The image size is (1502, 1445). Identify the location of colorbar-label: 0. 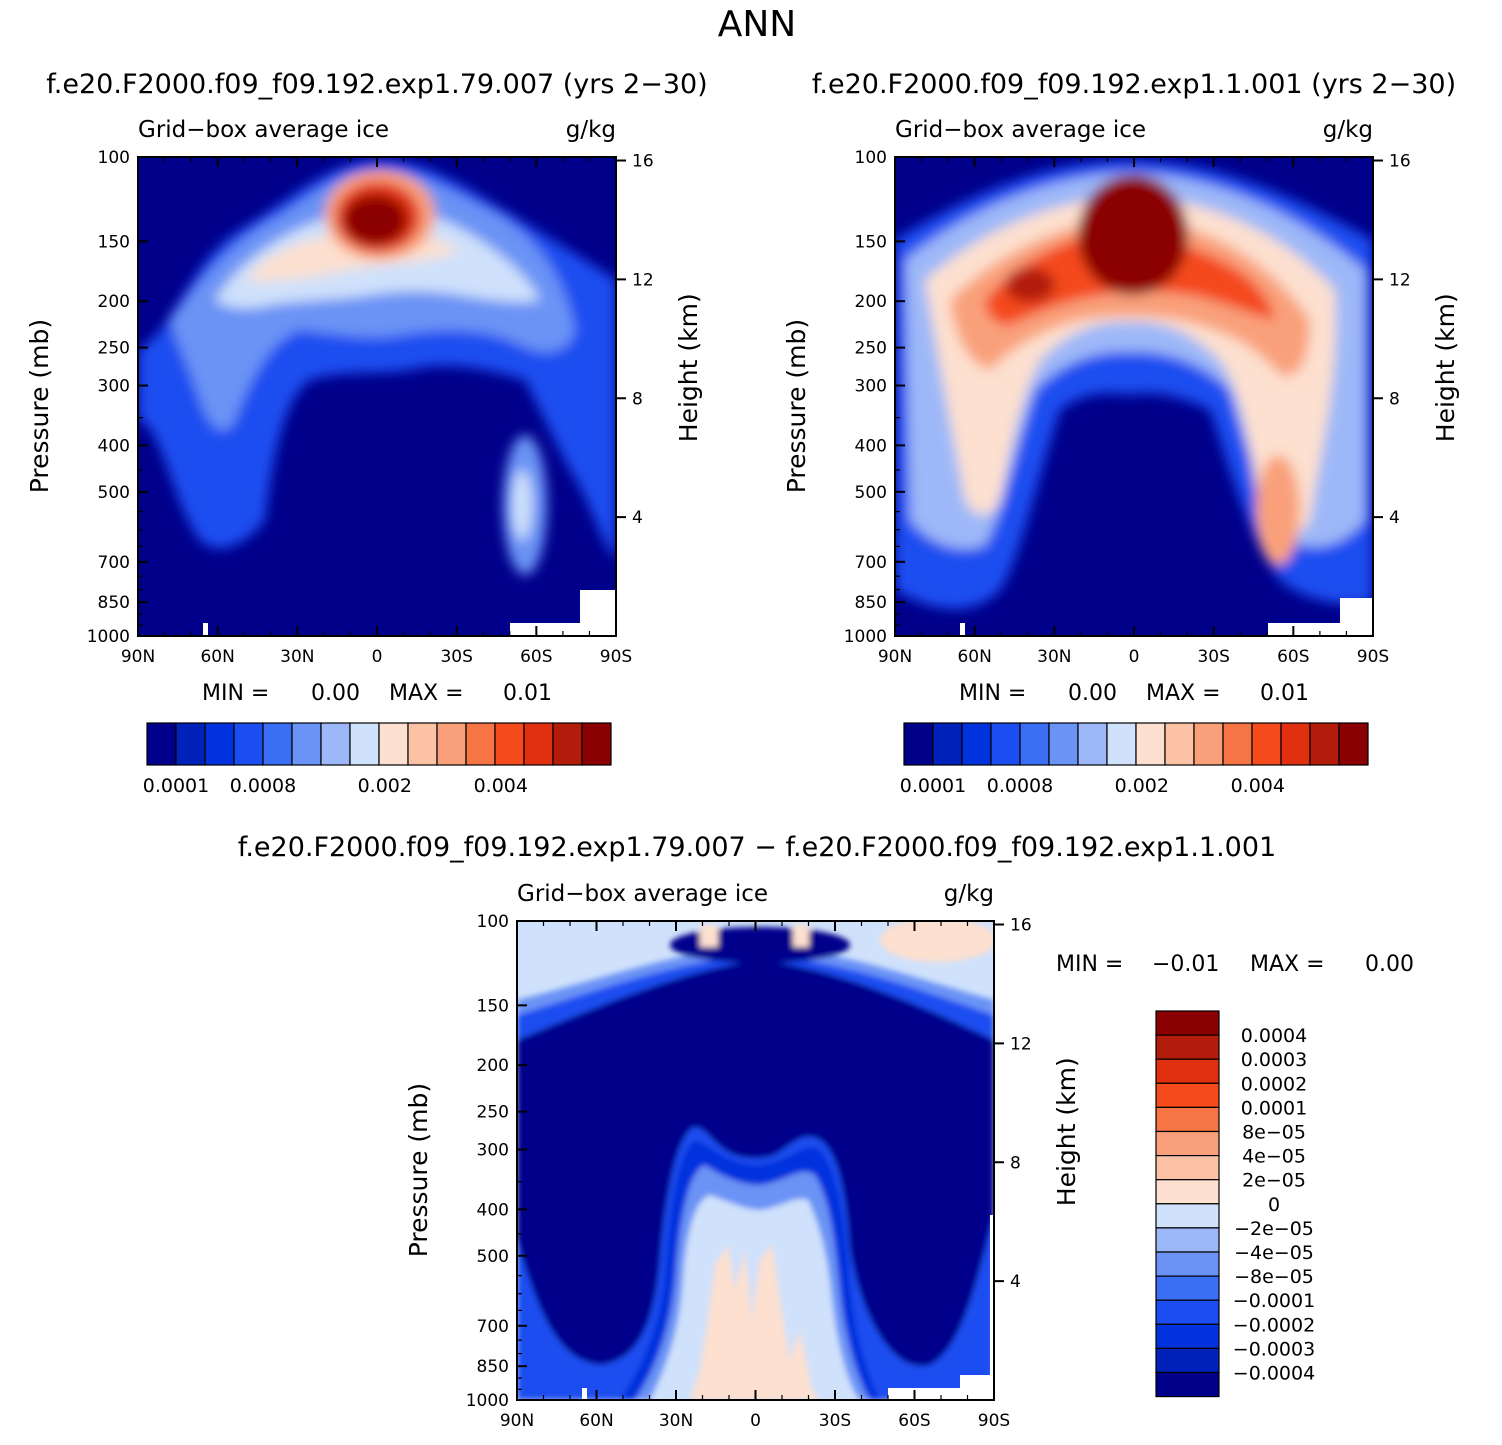
(1274, 1205).